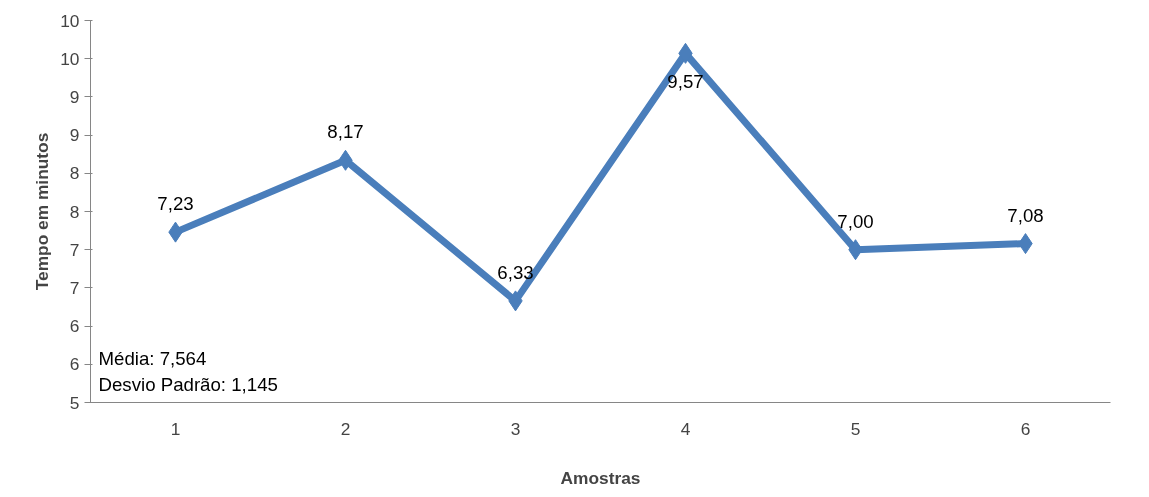 This screenshot has width=1149, height=497. I want to click on annotation: Média: 7,564, so click(152, 358).